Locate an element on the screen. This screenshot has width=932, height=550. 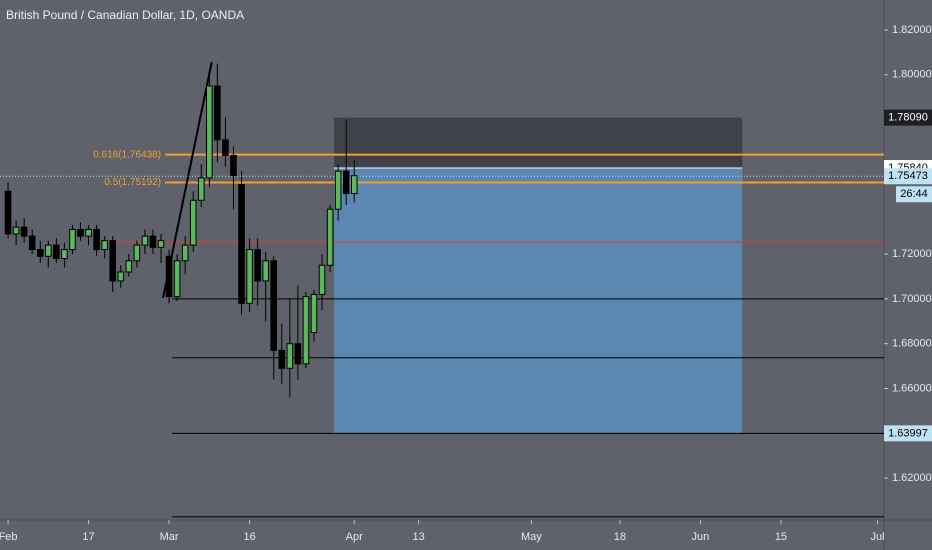
position-stop-zone is located at coordinates (538, 143).